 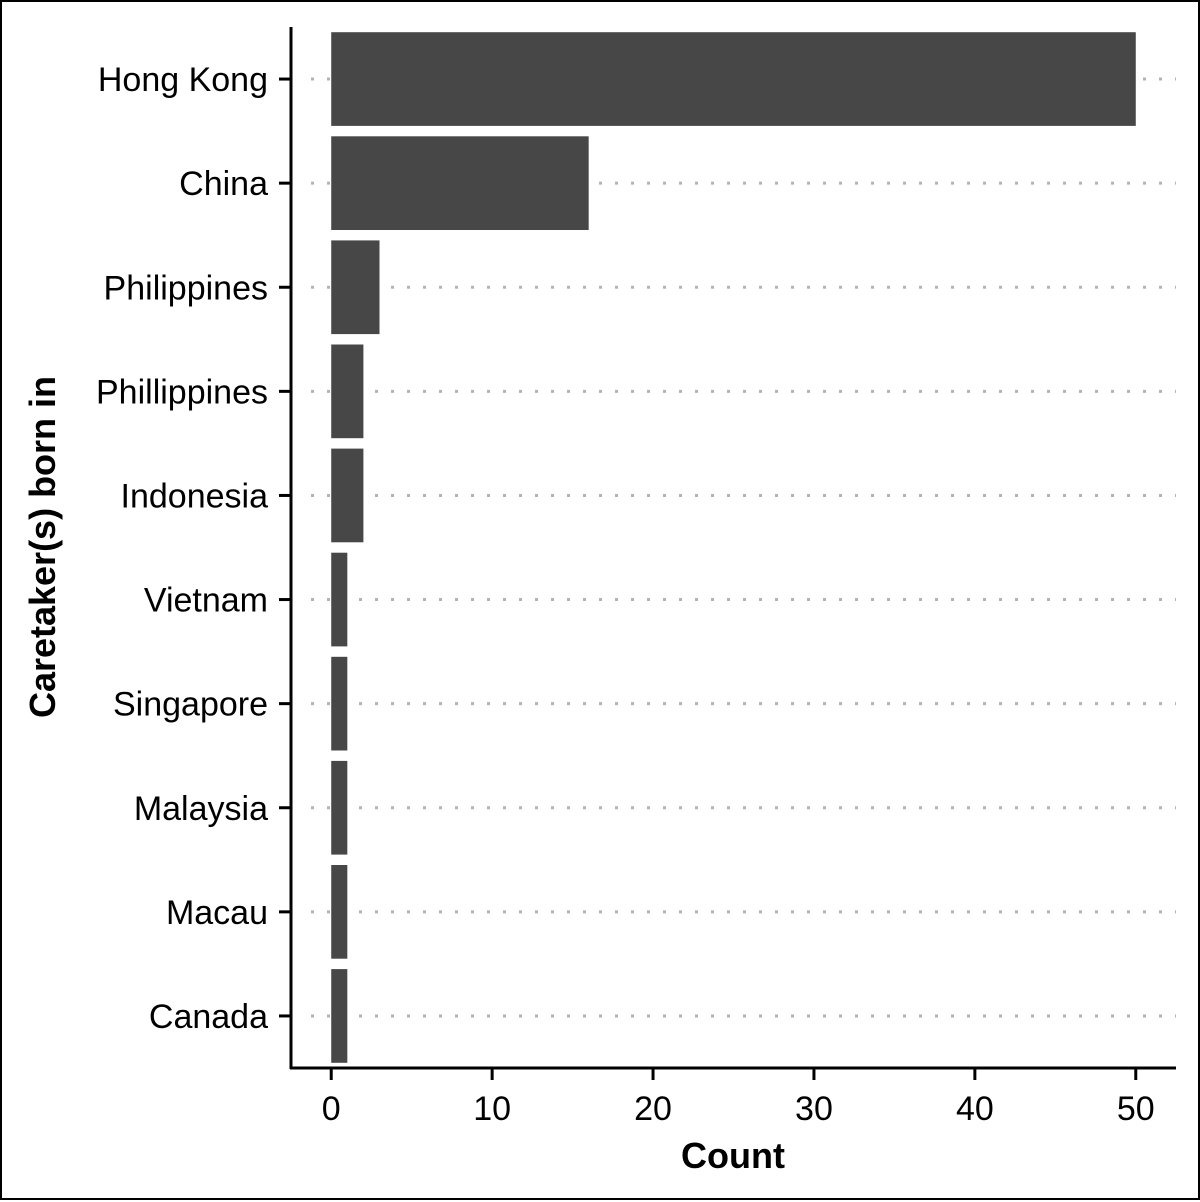 What do you see at coordinates (208, 1017) in the screenshot?
I see `y-tick-label-9: Canada` at bounding box center [208, 1017].